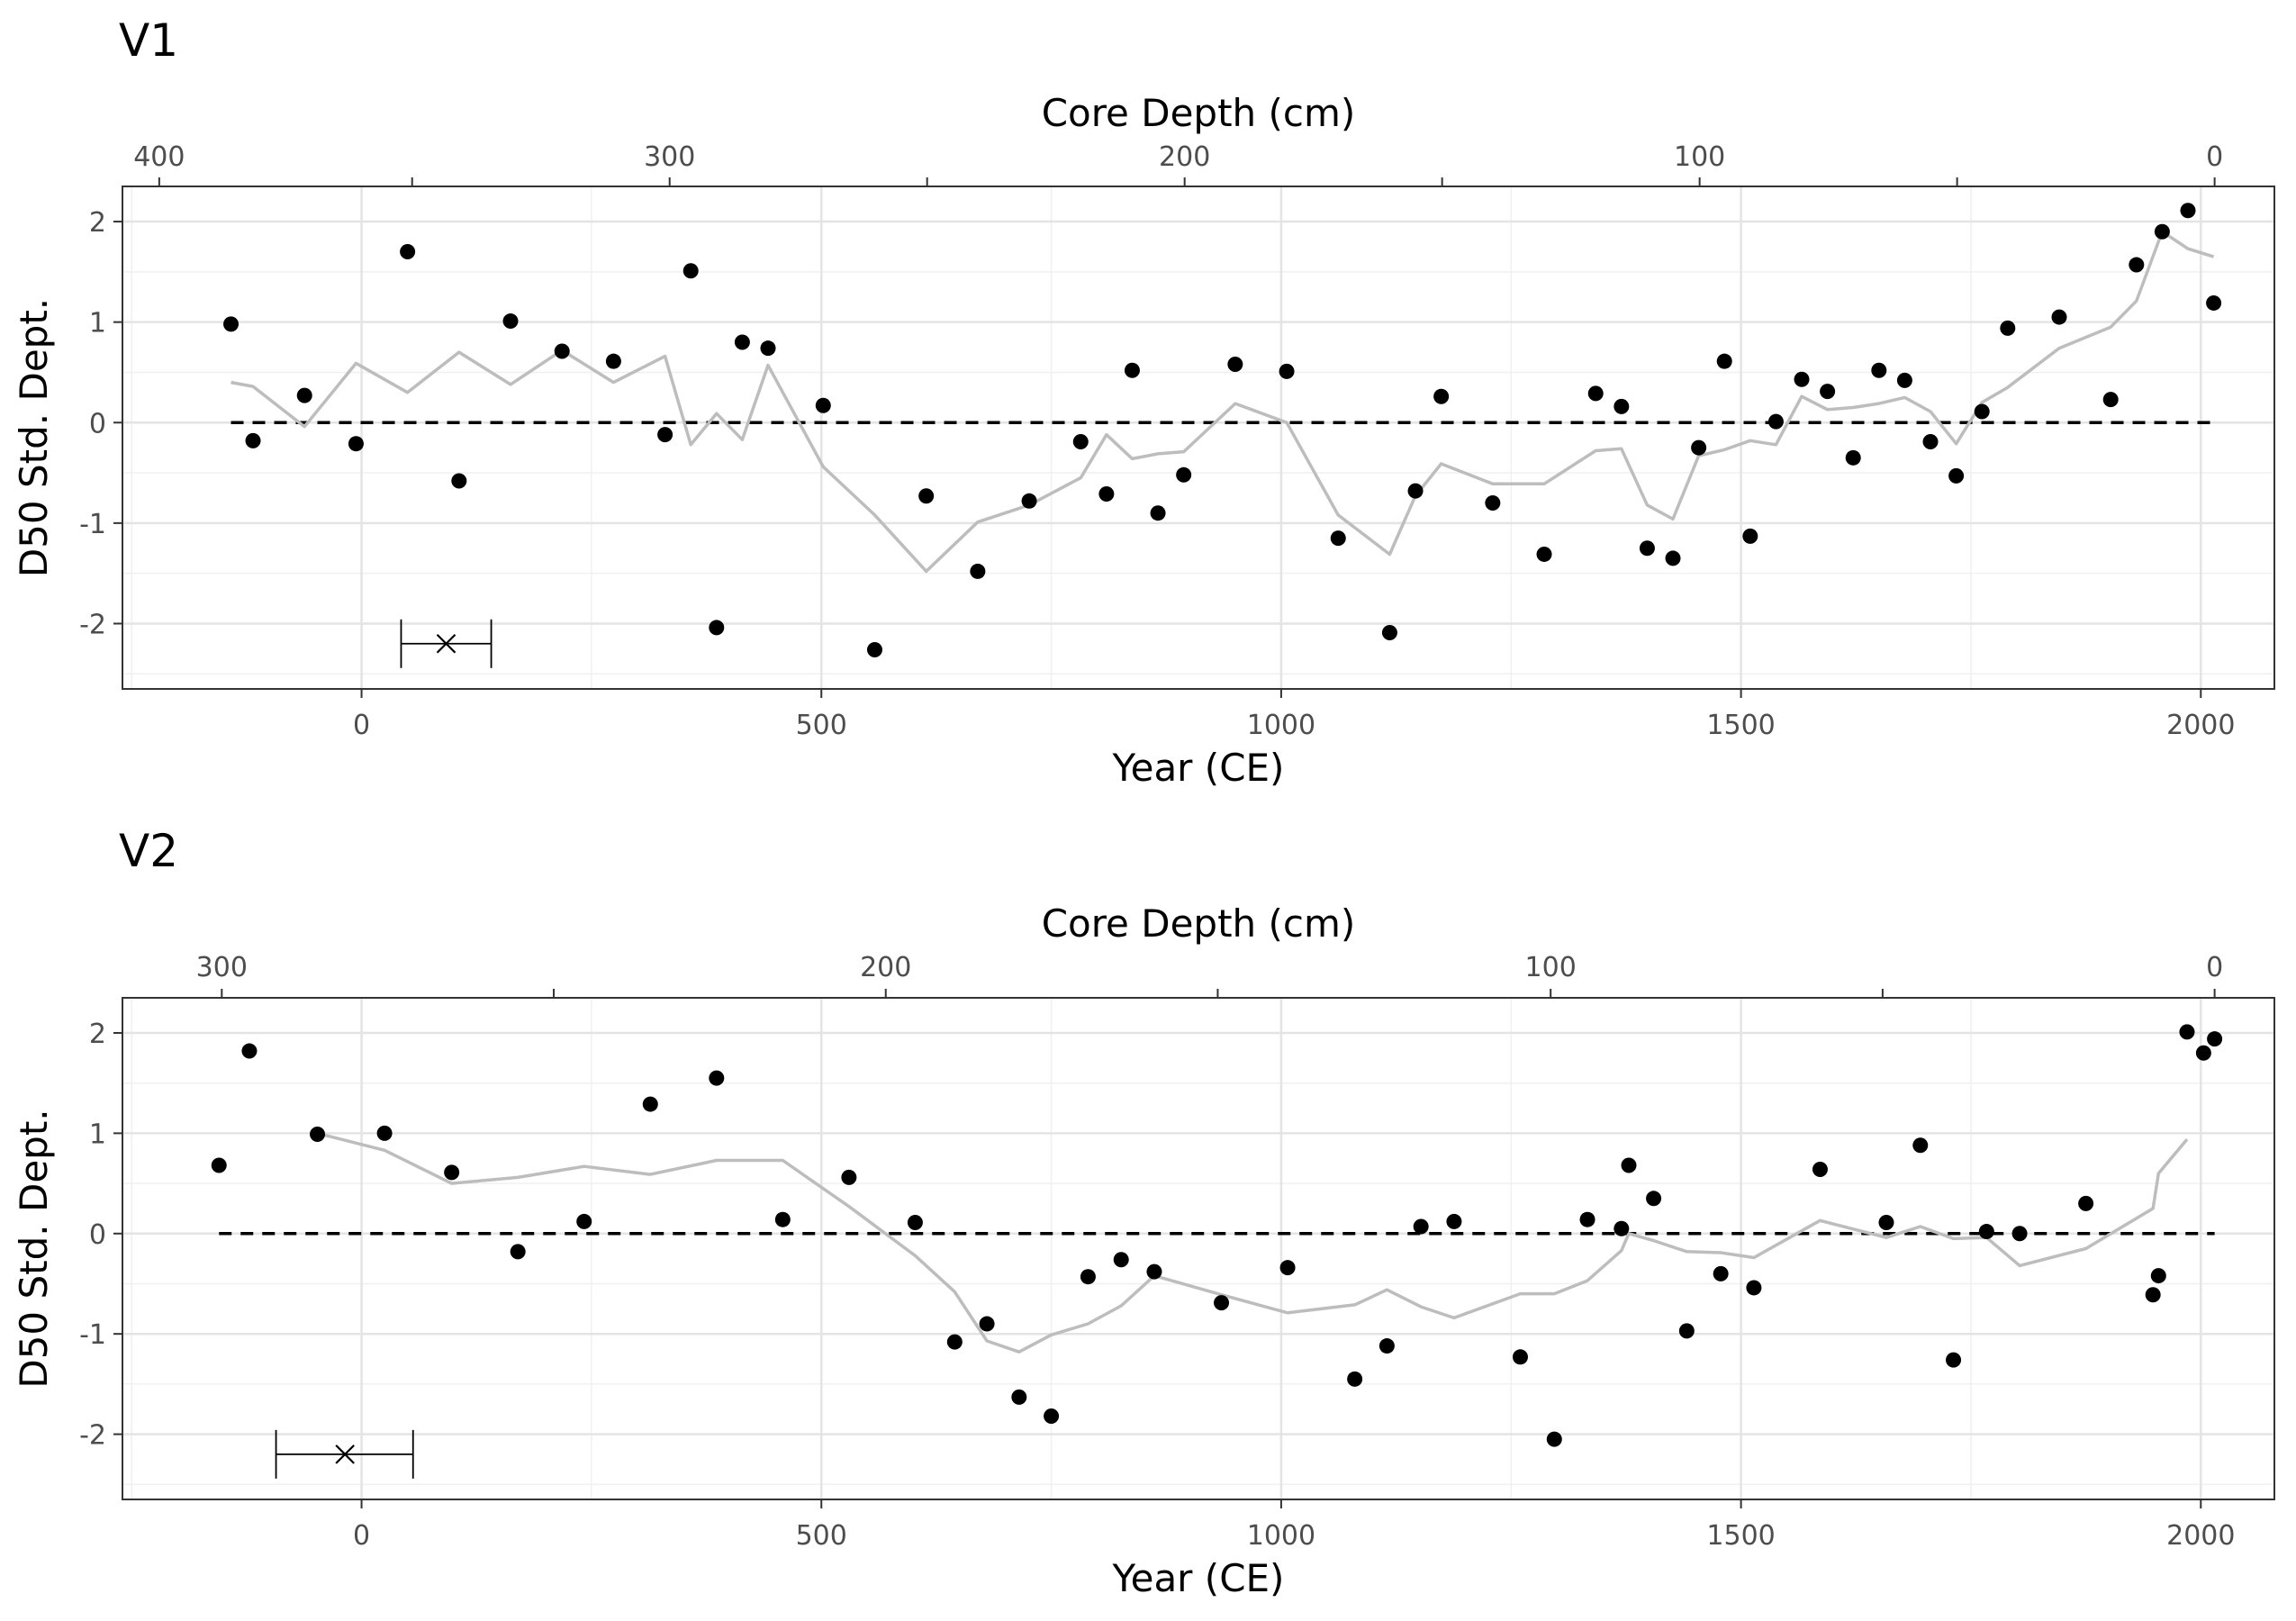 Image resolution: width=2296 pixels, height=1621 pixels. I want to click on smoothed-series-line, so click(1253, 1242).